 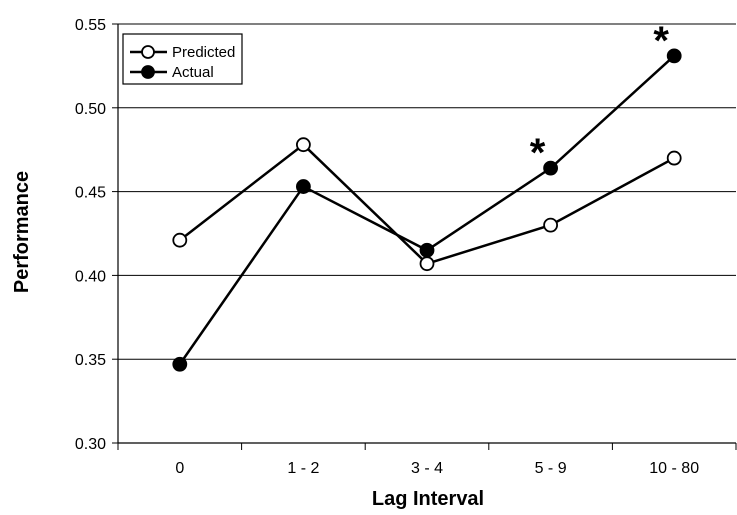 What do you see at coordinates (193, 72) in the screenshot?
I see `legend-label-actual: Actual` at bounding box center [193, 72].